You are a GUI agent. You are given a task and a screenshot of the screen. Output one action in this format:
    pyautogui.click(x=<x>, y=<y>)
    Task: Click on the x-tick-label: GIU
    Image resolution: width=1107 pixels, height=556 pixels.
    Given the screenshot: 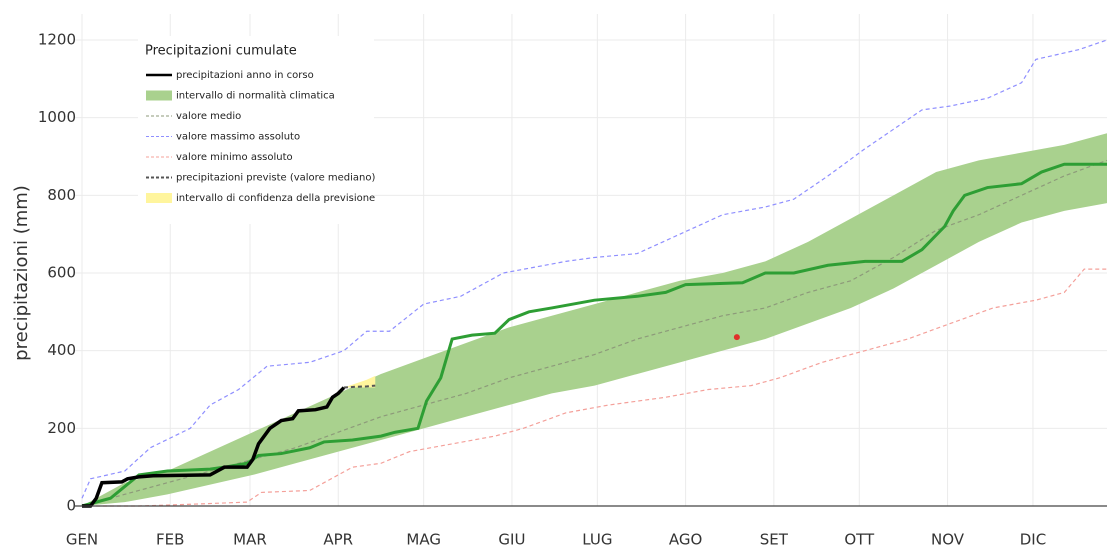 What is the action you would take?
    pyautogui.click(x=511, y=540)
    